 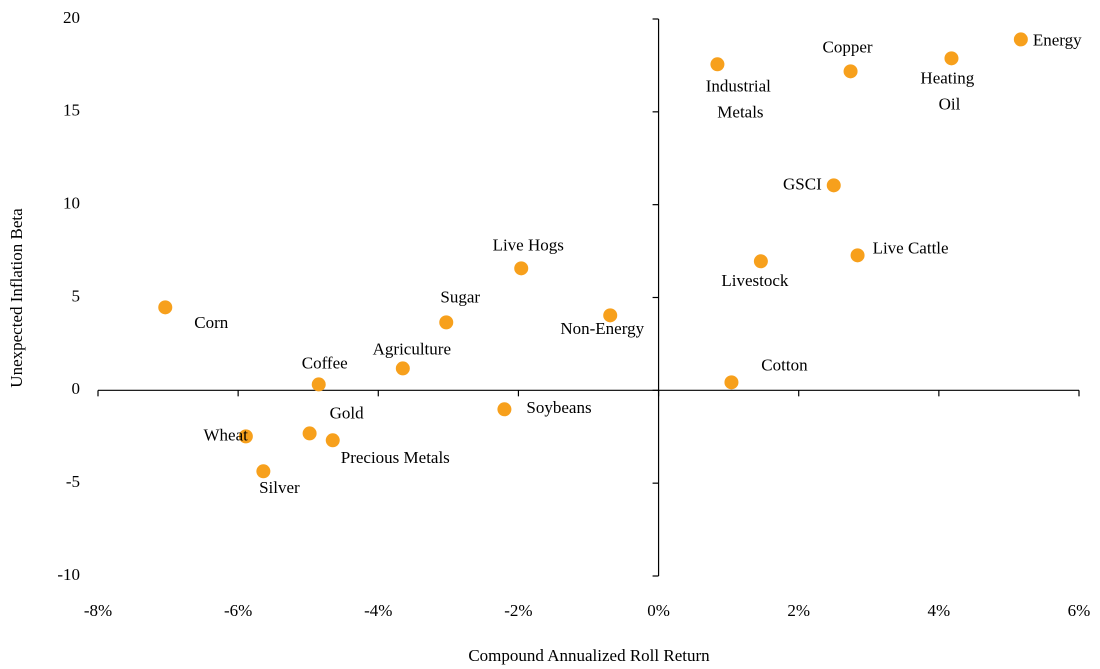 I want to click on y-axis-title: Unexpected Inflation Beta, so click(x=16, y=298).